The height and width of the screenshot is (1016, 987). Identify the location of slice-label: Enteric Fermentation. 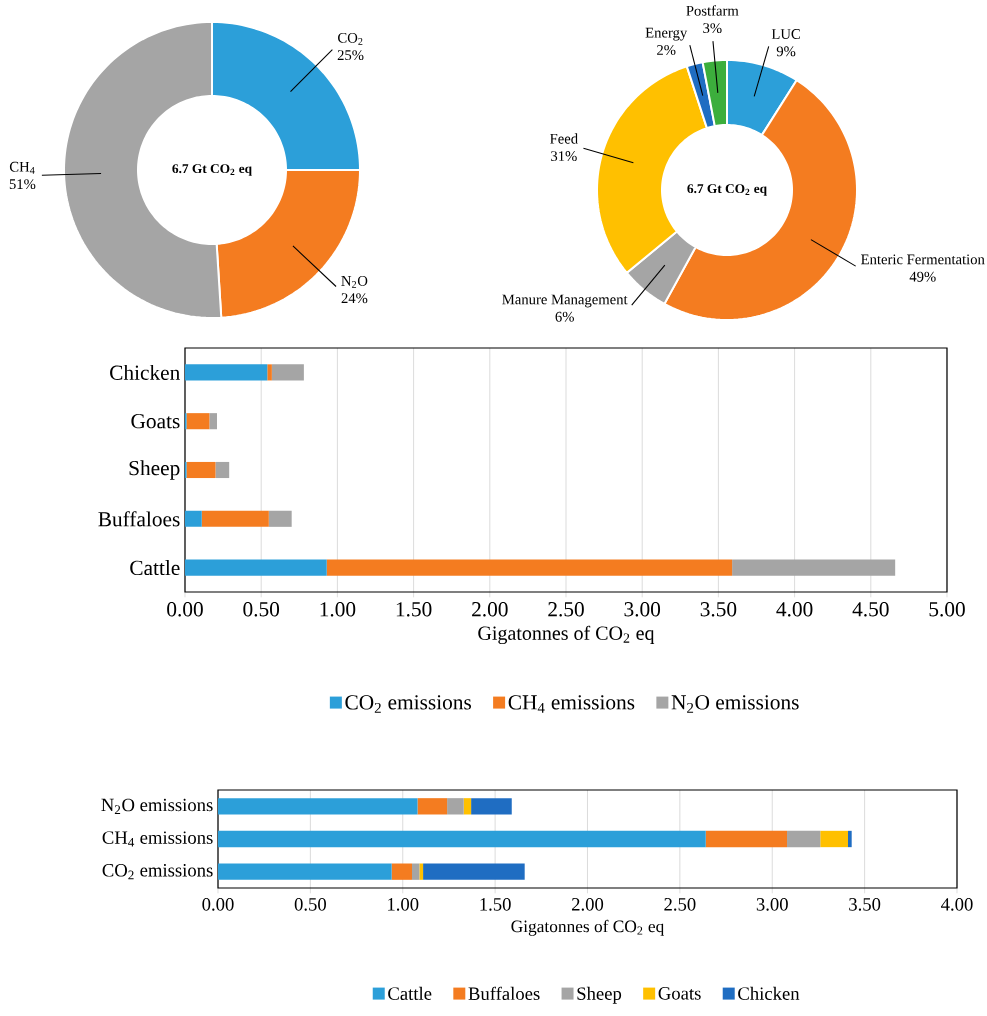
(923, 259).